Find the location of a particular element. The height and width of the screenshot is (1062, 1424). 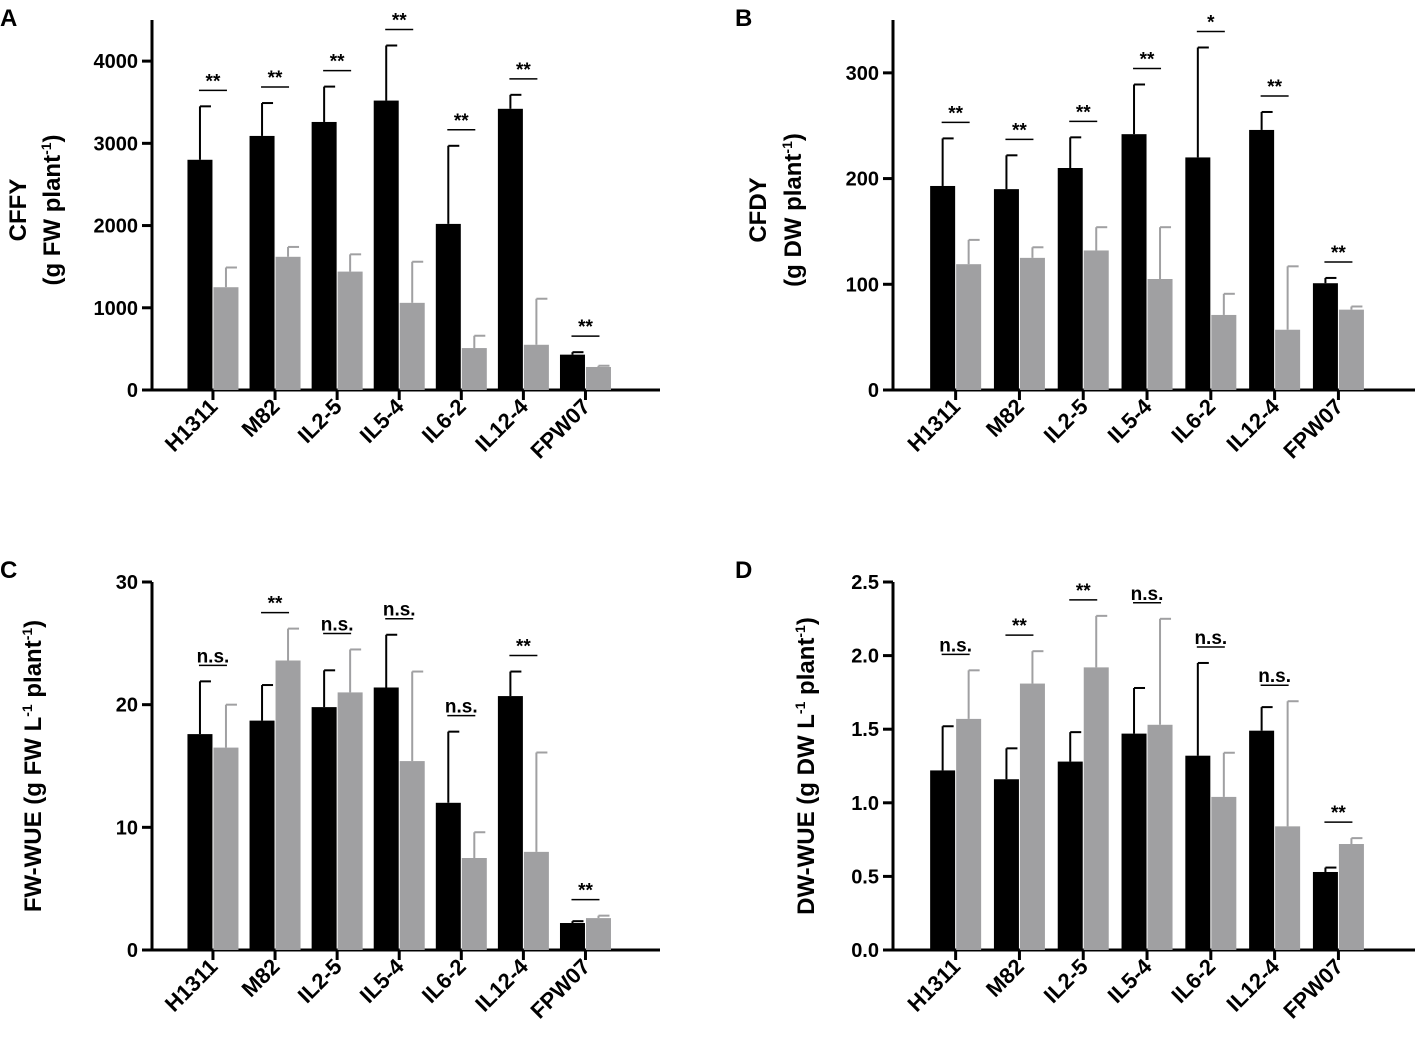

panel-letter: C is located at coordinates (8, 570).